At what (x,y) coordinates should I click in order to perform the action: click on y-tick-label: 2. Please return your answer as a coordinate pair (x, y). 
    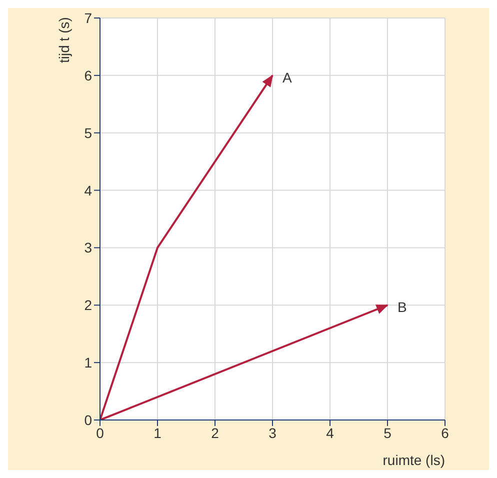
    Looking at the image, I should click on (88, 305).